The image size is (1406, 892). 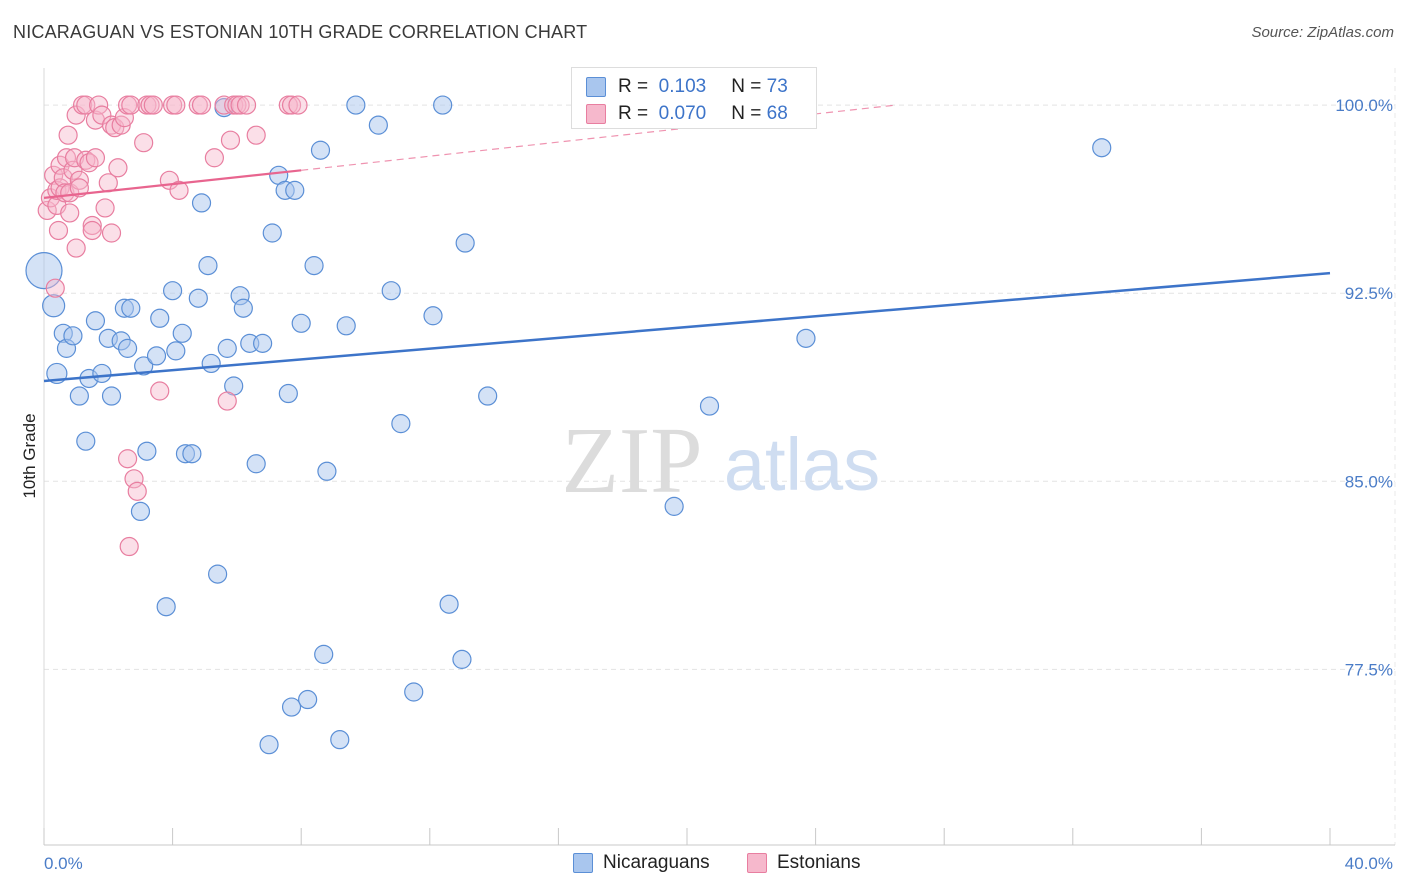 What do you see at coordinates (802, 464) in the screenshot?
I see `watermark-atlas: atlas` at bounding box center [802, 464].